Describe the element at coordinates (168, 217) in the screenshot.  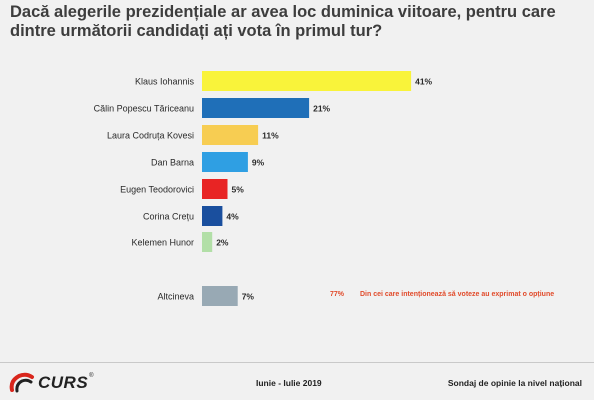
I see `category-label: Corina Crețu` at that location.